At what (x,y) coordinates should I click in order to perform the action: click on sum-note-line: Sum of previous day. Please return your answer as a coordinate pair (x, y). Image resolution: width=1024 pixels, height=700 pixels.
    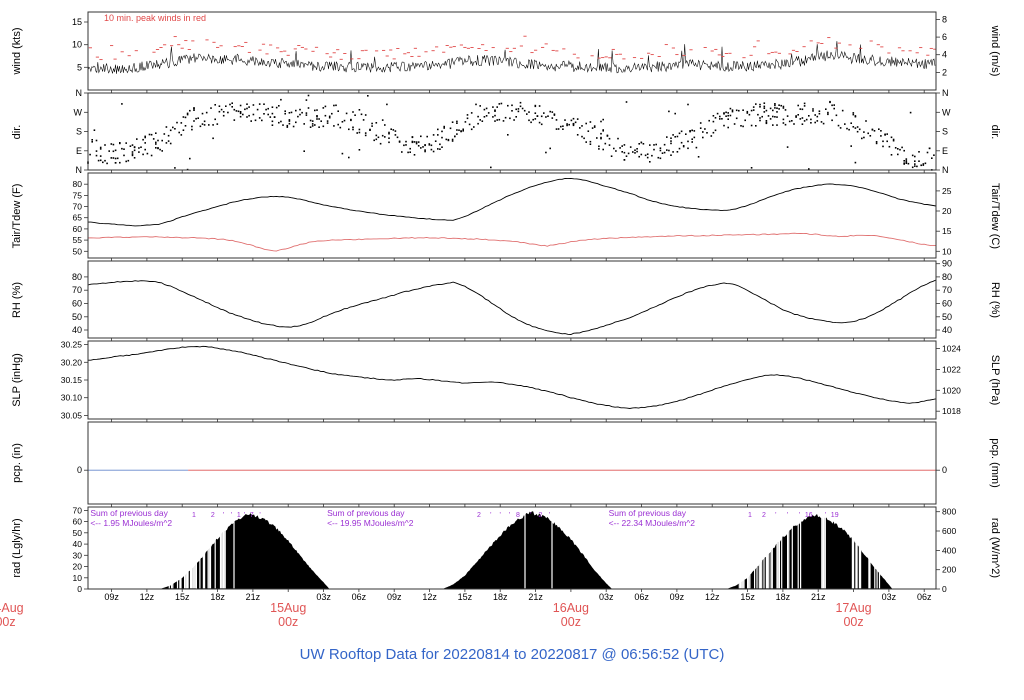
    Looking at the image, I should click on (129, 513).